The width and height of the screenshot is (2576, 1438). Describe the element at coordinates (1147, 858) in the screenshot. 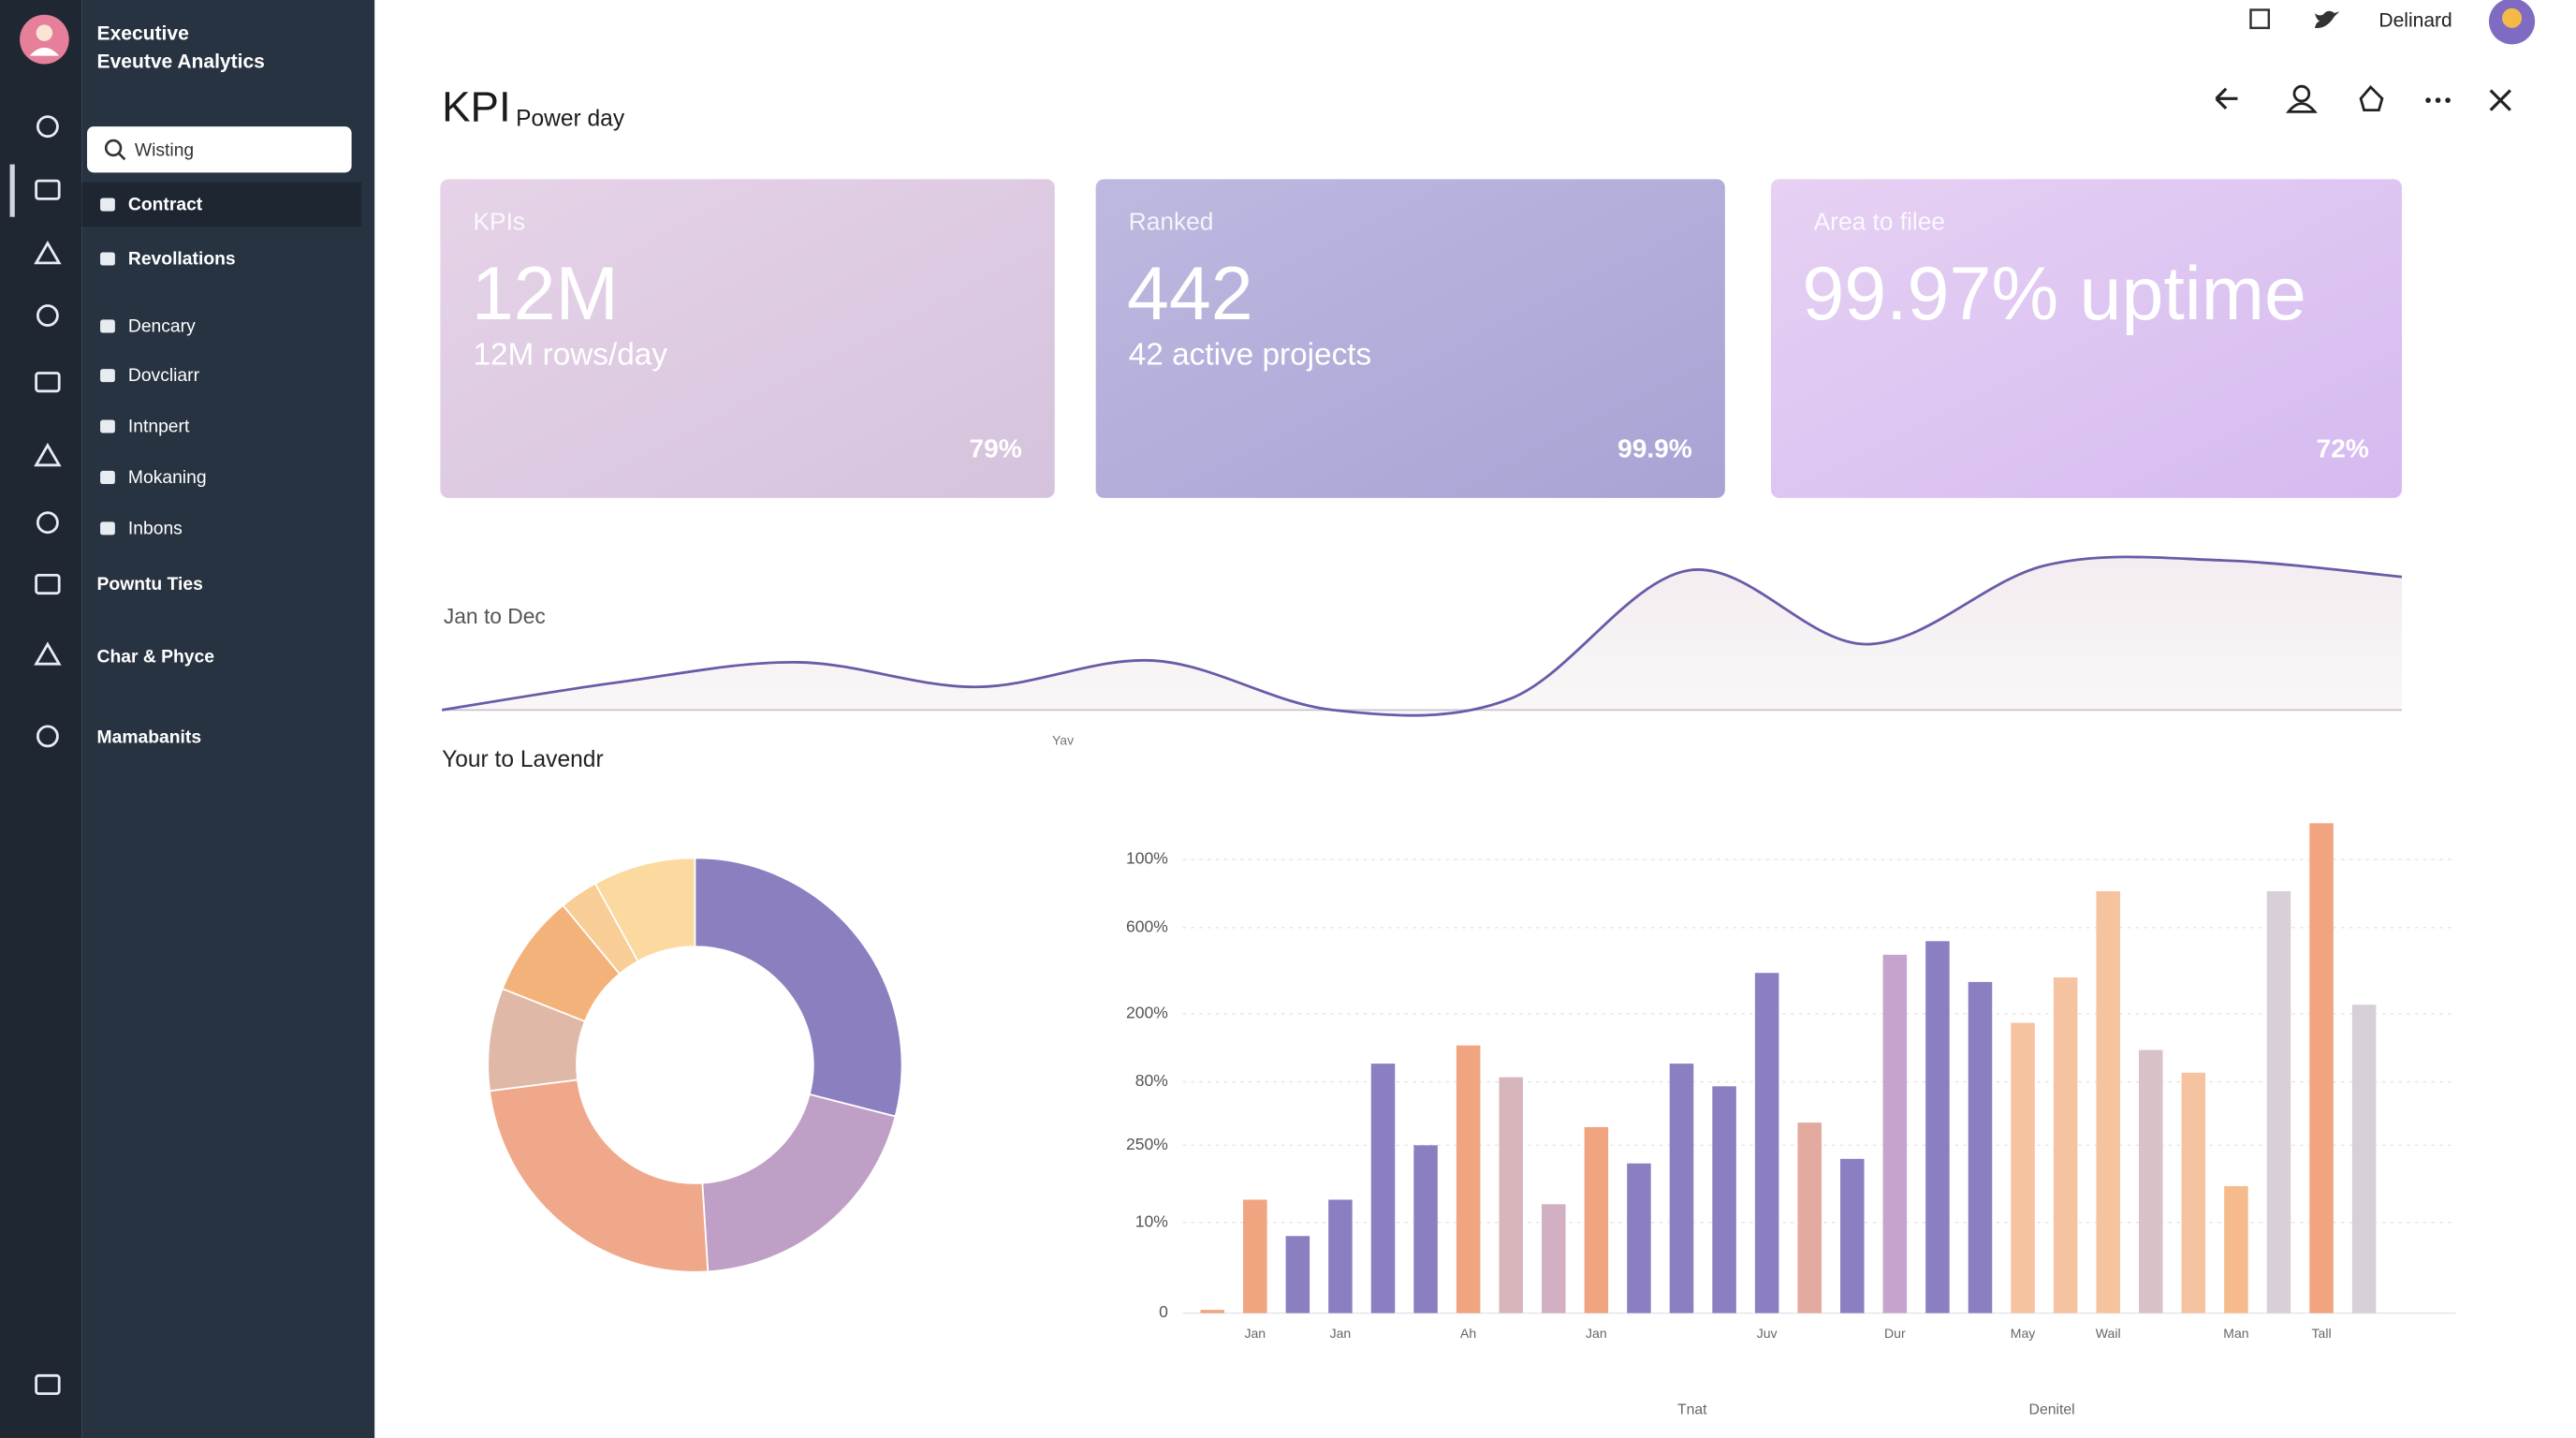

I see `y-tick-label: 100%` at that location.